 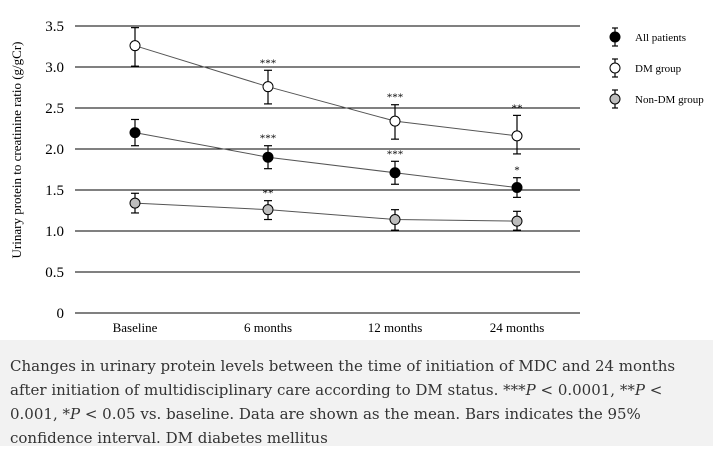 I want to click on data-point-dm-group-baseline, so click(x=135, y=46).